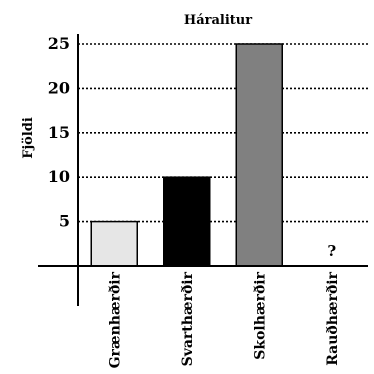  I want to click on x-tick-label: Rauðhærðir, so click(333, 318).